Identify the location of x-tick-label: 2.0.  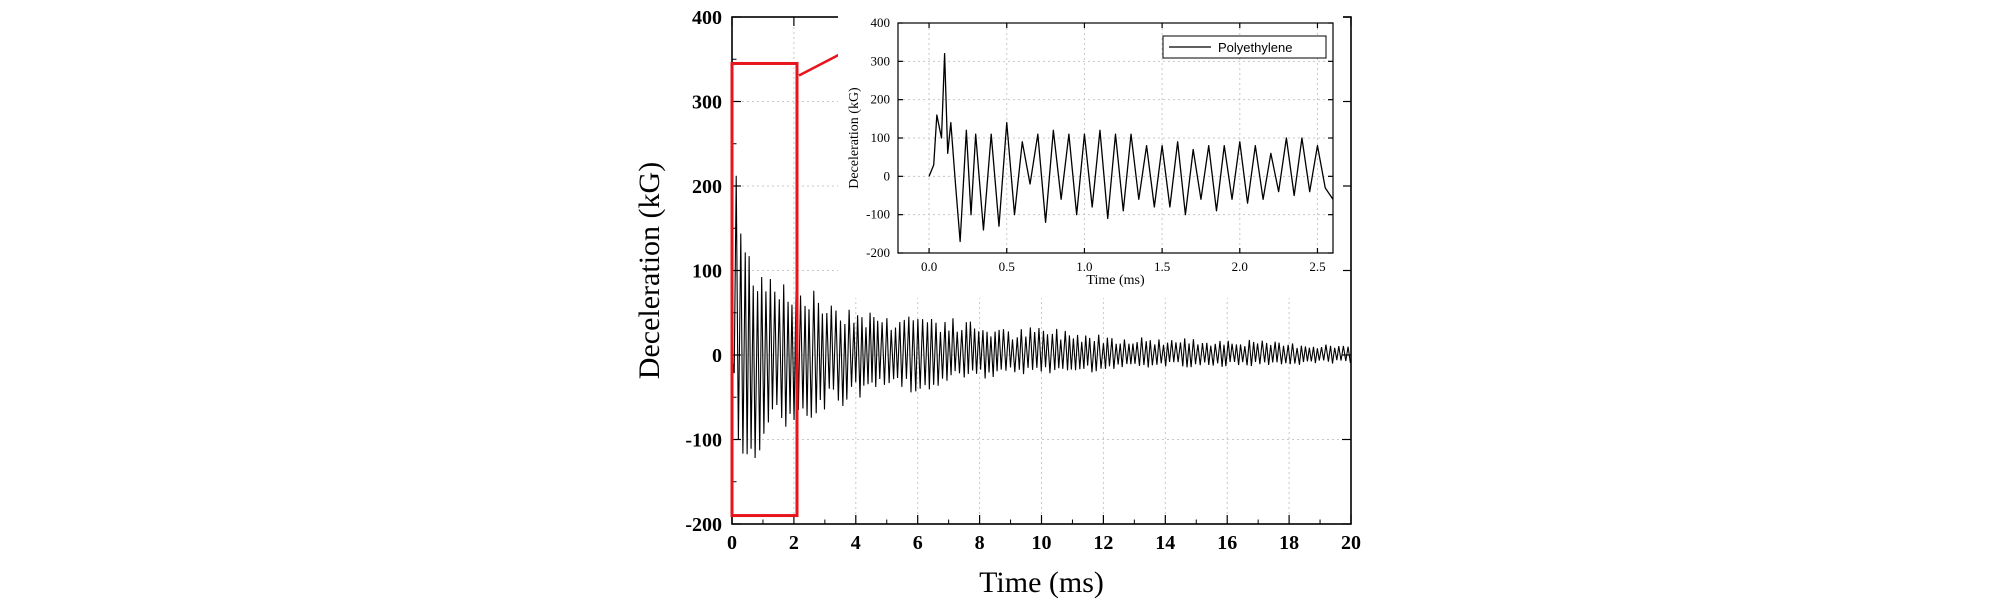
(1240, 266).